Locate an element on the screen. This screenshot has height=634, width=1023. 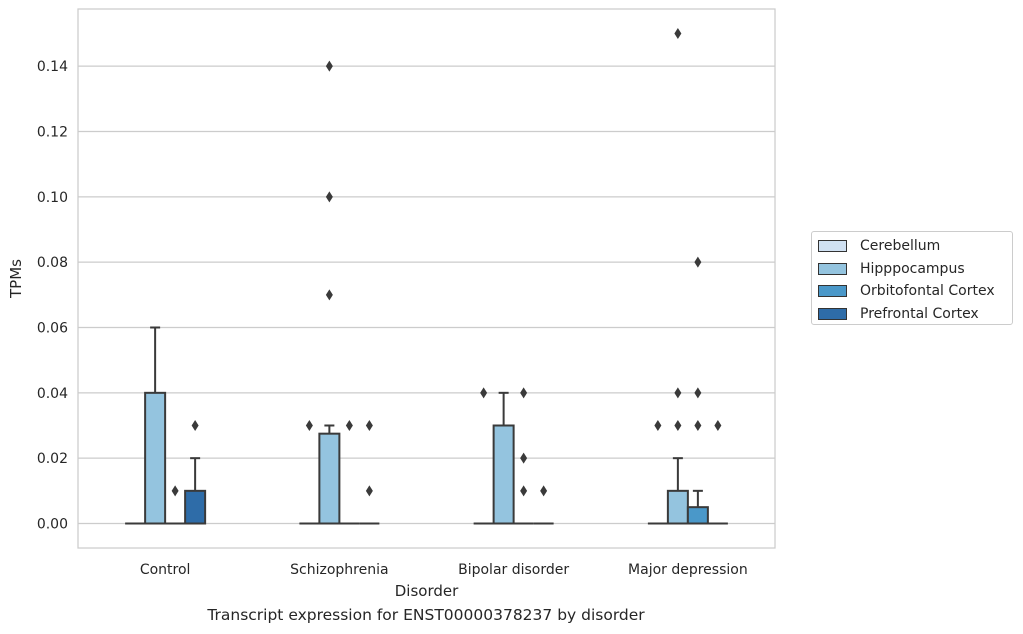
y-tick-label: 0.04 is located at coordinates (52, 394).